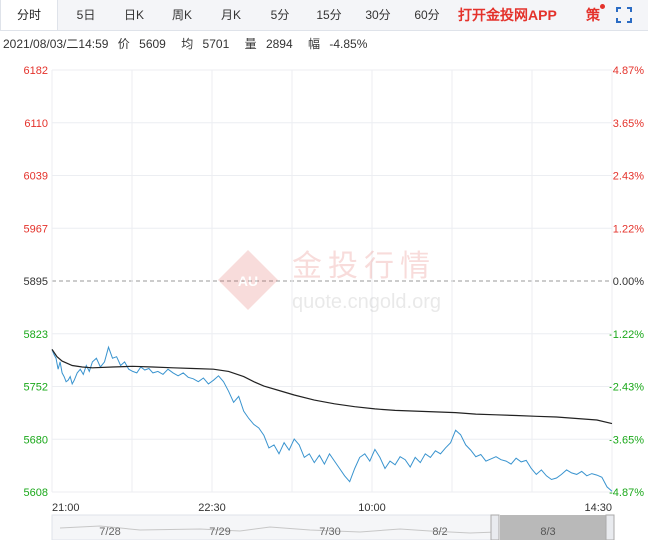  Describe the element at coordinates (610, 527) in the screenshot. I see `navigator-handle-right` at that location.